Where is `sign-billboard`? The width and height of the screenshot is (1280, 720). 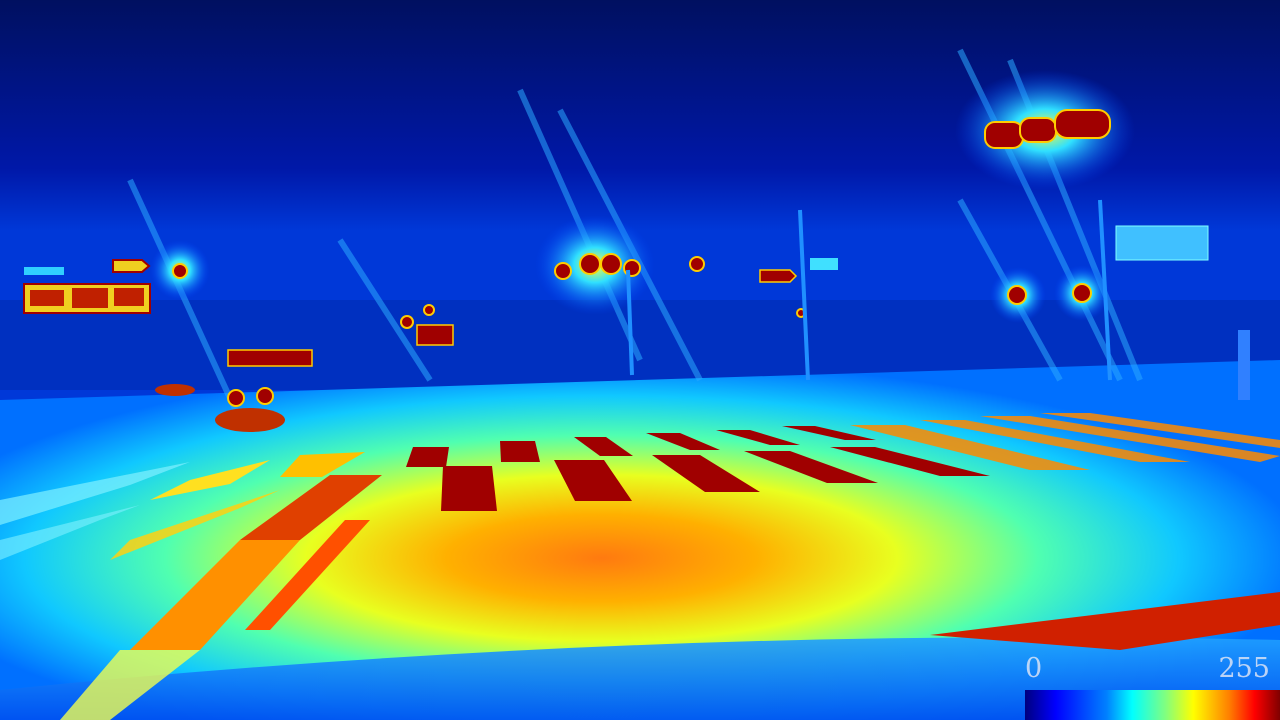 sign-billboard is located at coordinates (435, 335).